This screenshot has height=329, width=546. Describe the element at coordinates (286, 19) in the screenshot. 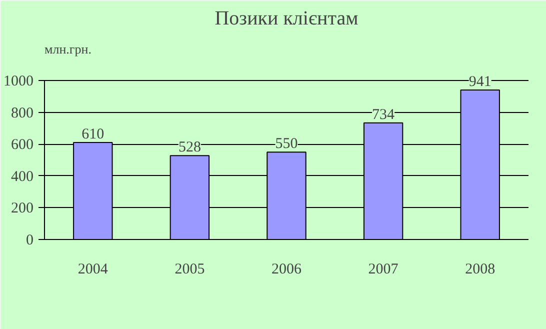

I see `chart-title: Позики клієнтам` at that location.